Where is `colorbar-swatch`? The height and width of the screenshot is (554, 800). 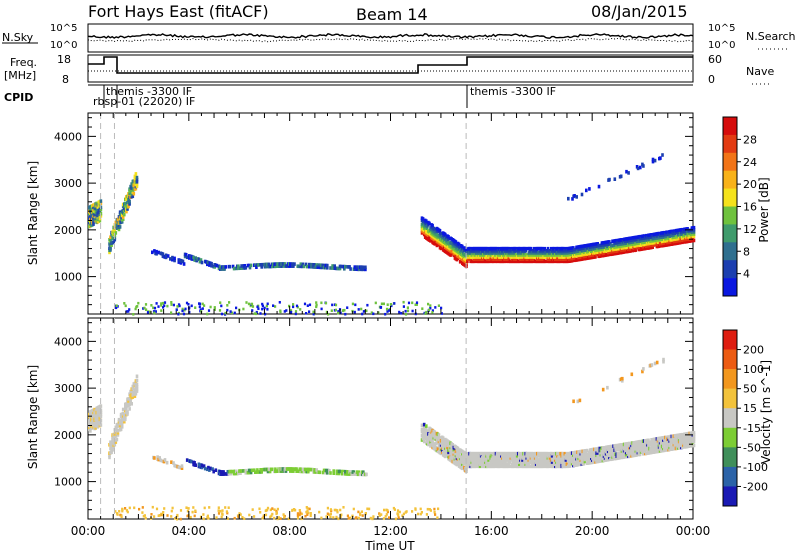
colorbar-swatch is located at coordinates (730, 359).